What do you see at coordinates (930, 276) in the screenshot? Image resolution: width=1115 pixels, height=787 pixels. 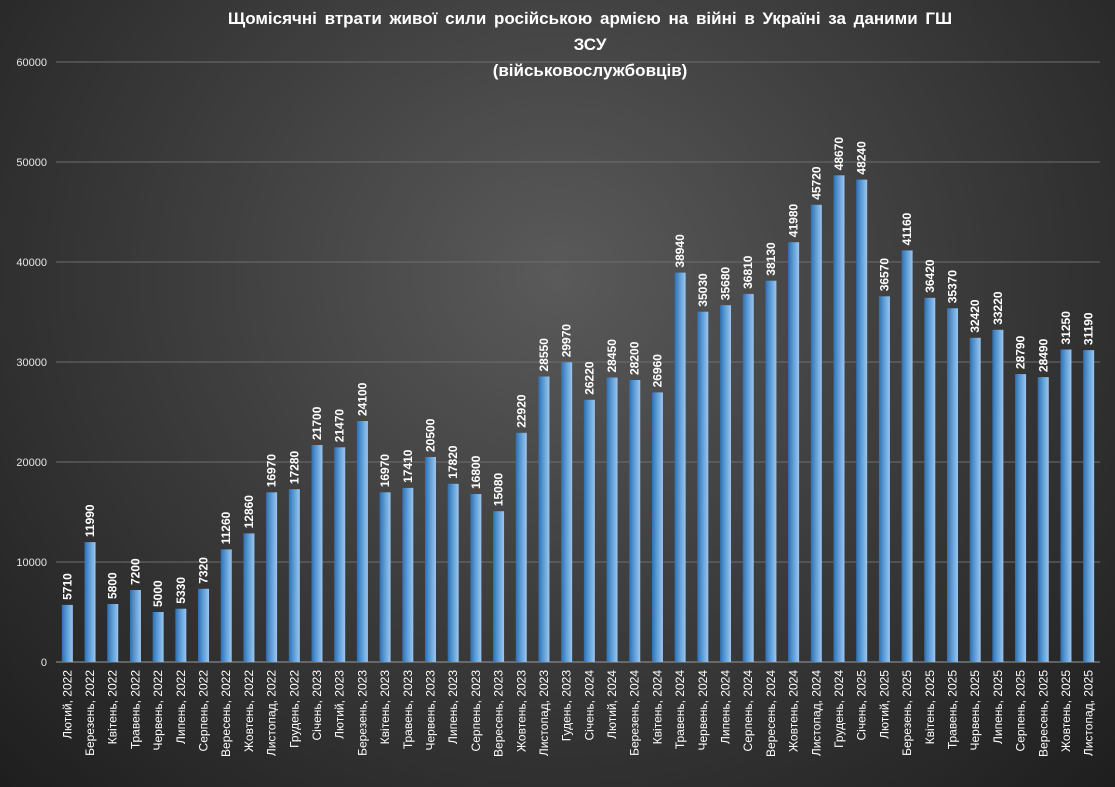 I see `data-label: 36420` at bounding box center [930, 276].